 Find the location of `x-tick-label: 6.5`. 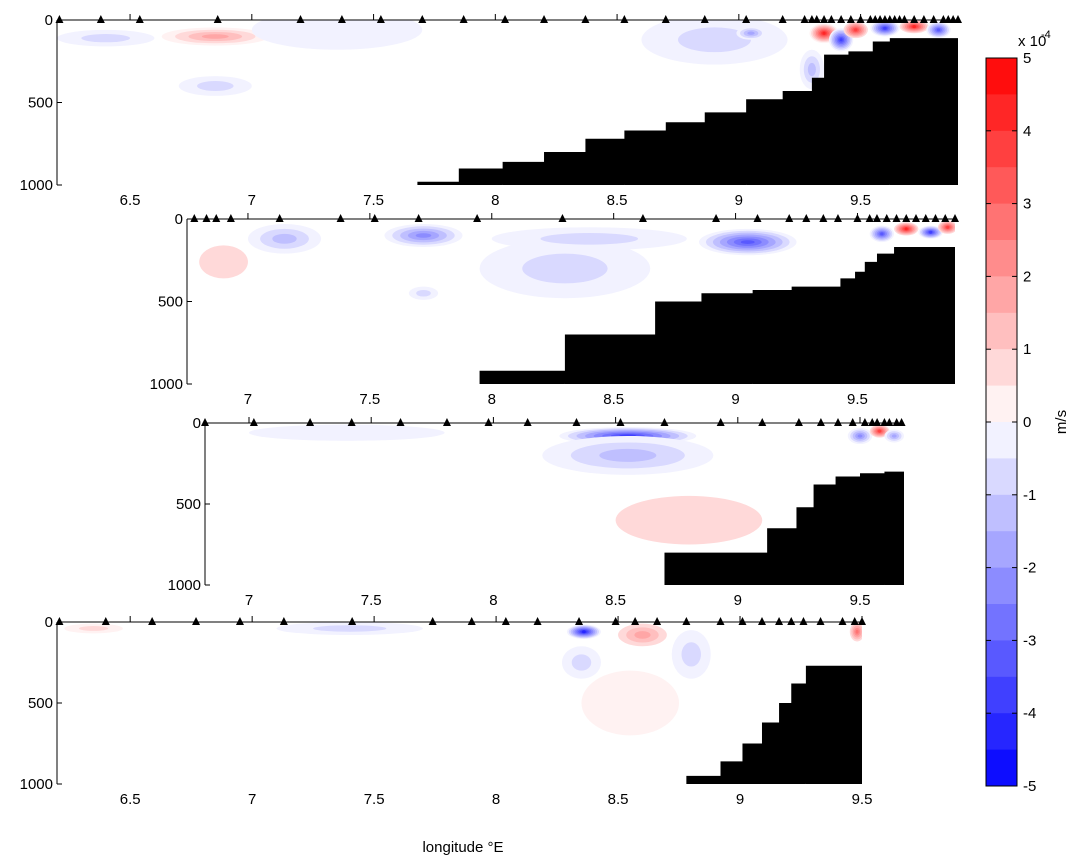

x-tick-label: 6.5 is located at coordinates (130, 200).